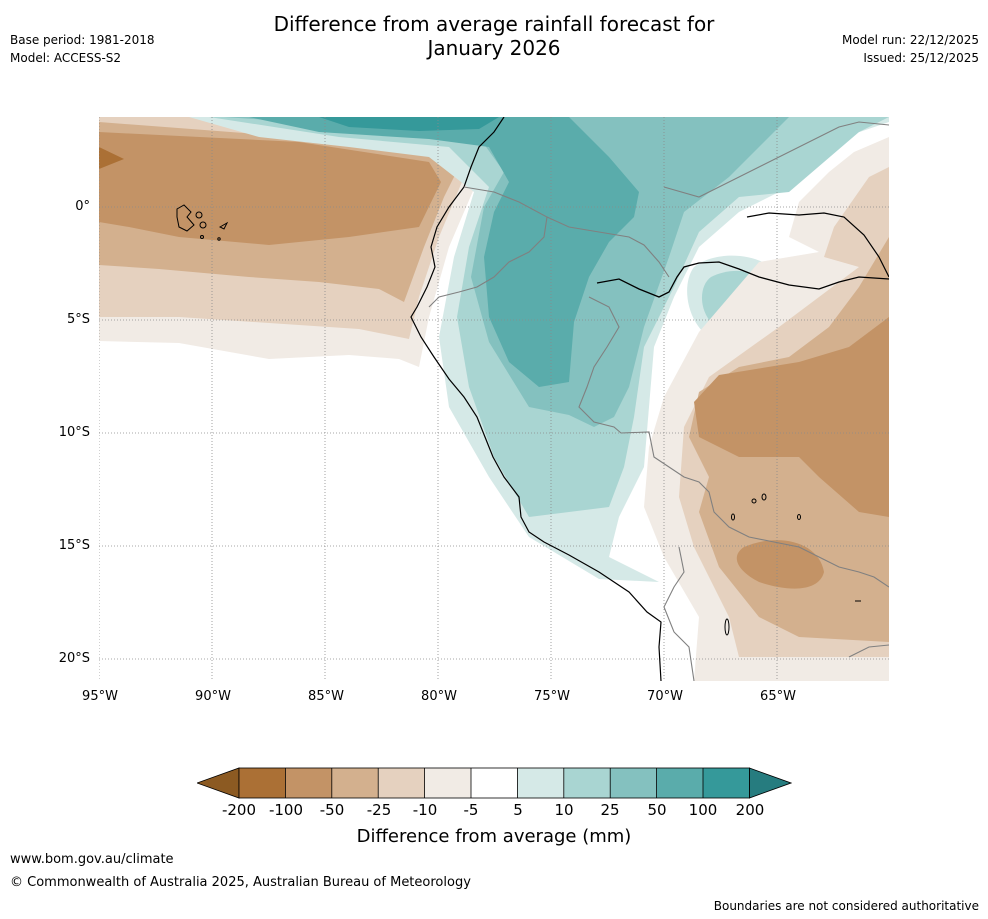 This screenshot has width=988, height=919. What do you see at coordinates (770, 783) in the screenshot?
I see `colorbar-arrow-right` at bounding box center [770, 783].